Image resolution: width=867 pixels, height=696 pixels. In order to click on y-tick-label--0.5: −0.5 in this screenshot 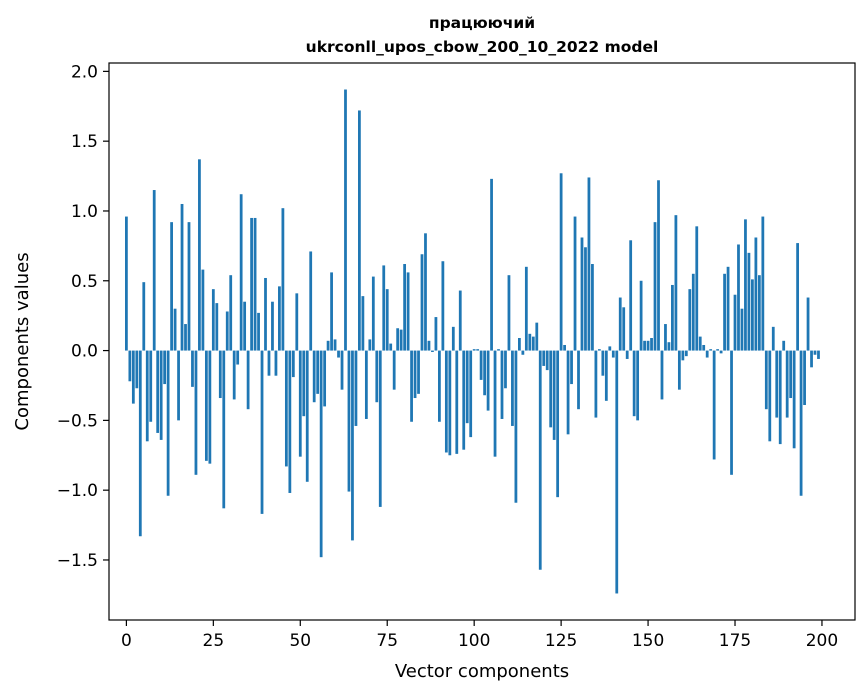, I will do `click(77, 421)`.